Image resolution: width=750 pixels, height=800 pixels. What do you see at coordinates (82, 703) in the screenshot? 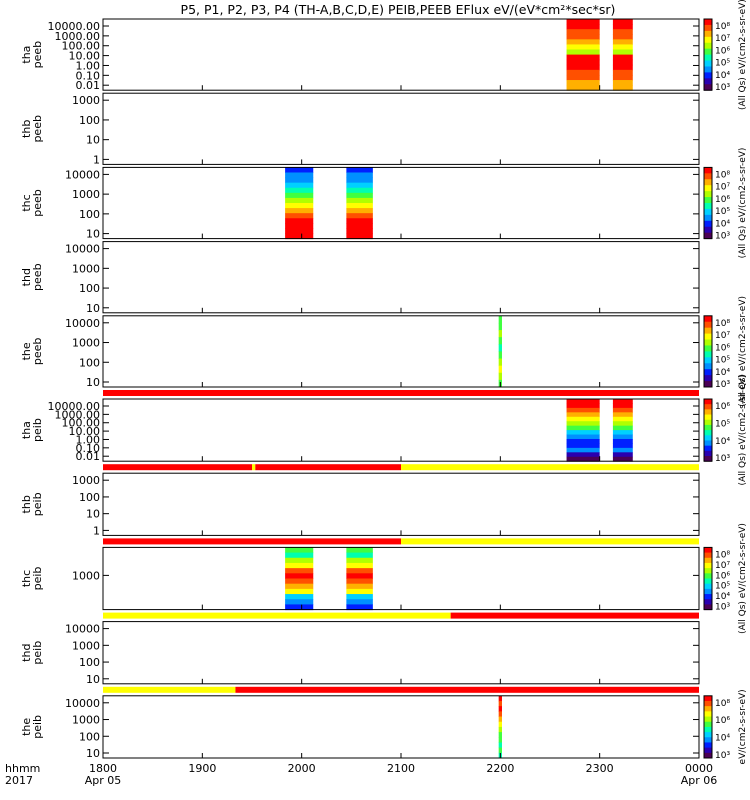
I see `y-tick-label: 10000` at bounding box center [82, 703].